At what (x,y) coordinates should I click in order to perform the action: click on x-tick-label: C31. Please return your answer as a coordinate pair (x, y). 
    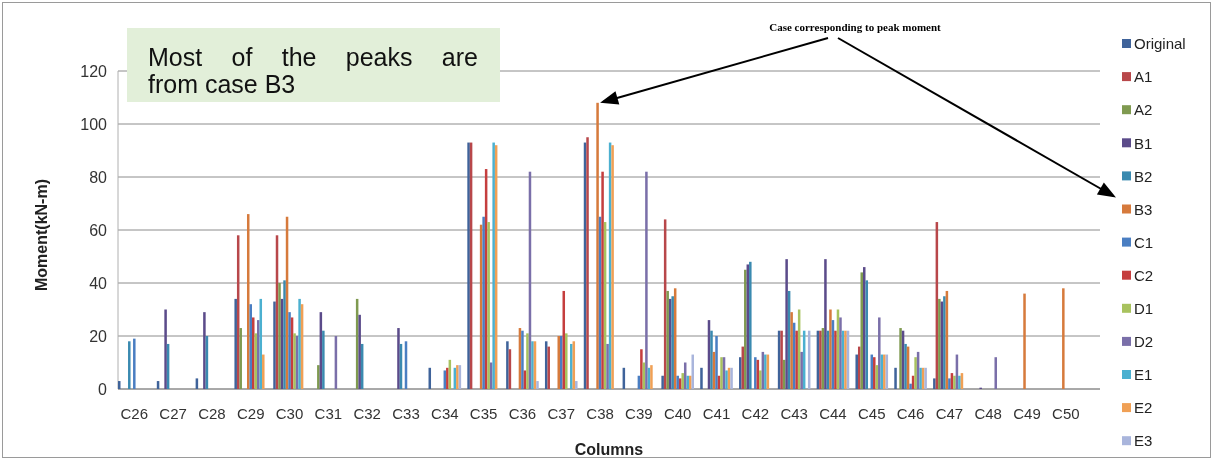
    Looking at the image, I should click on (328, 413).